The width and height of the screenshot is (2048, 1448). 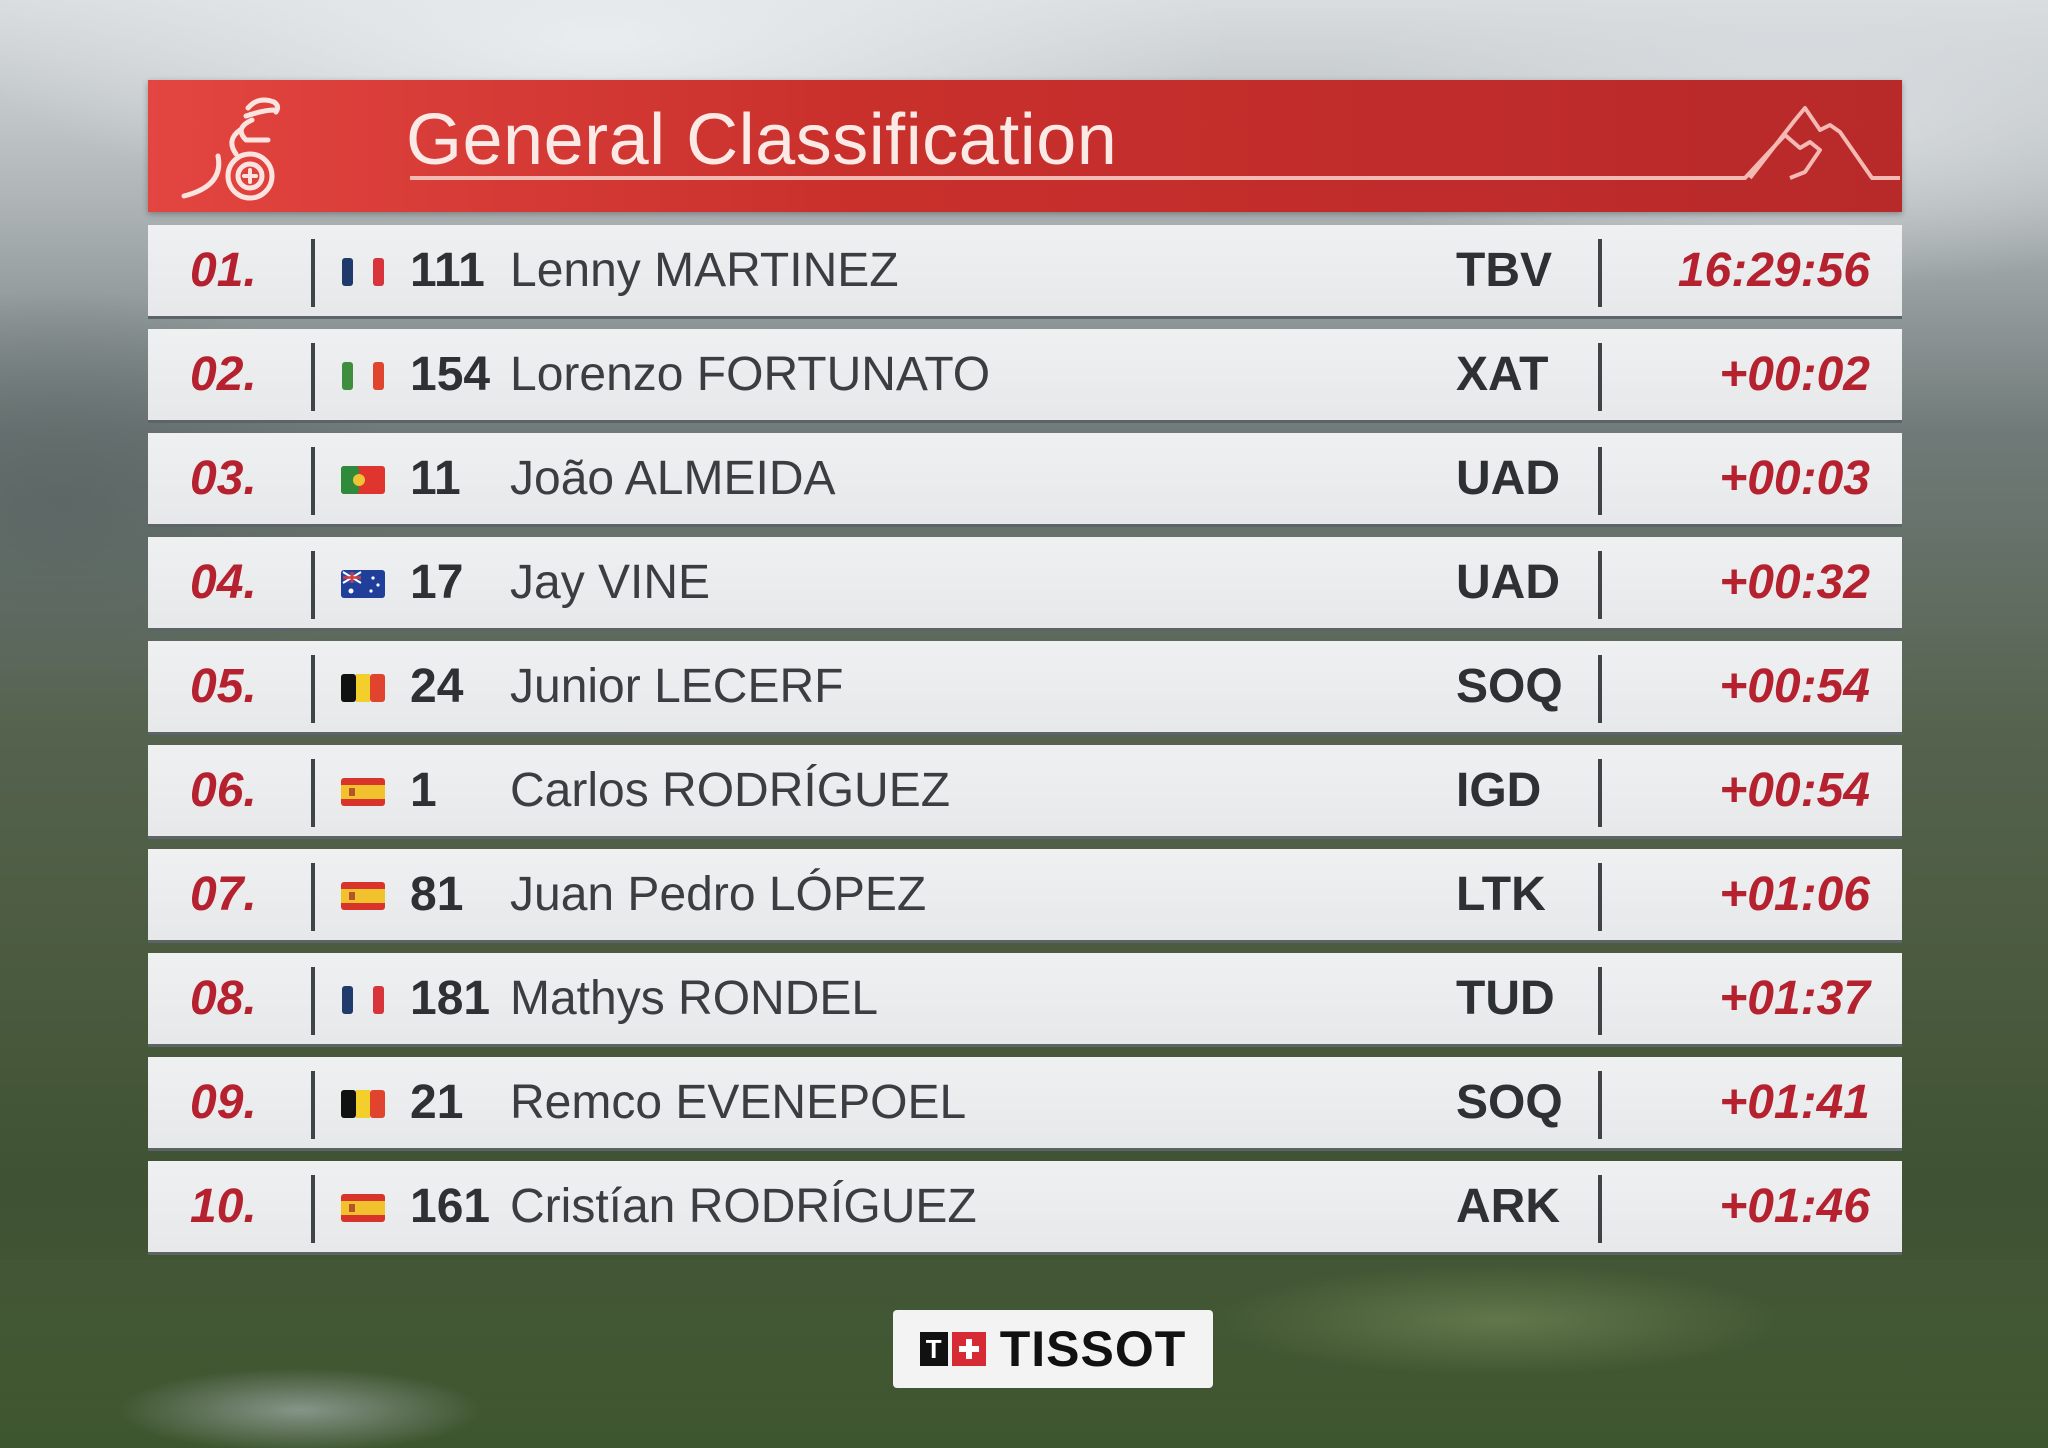 I want to click on bib-number: 11, so click(x=435, y=478).